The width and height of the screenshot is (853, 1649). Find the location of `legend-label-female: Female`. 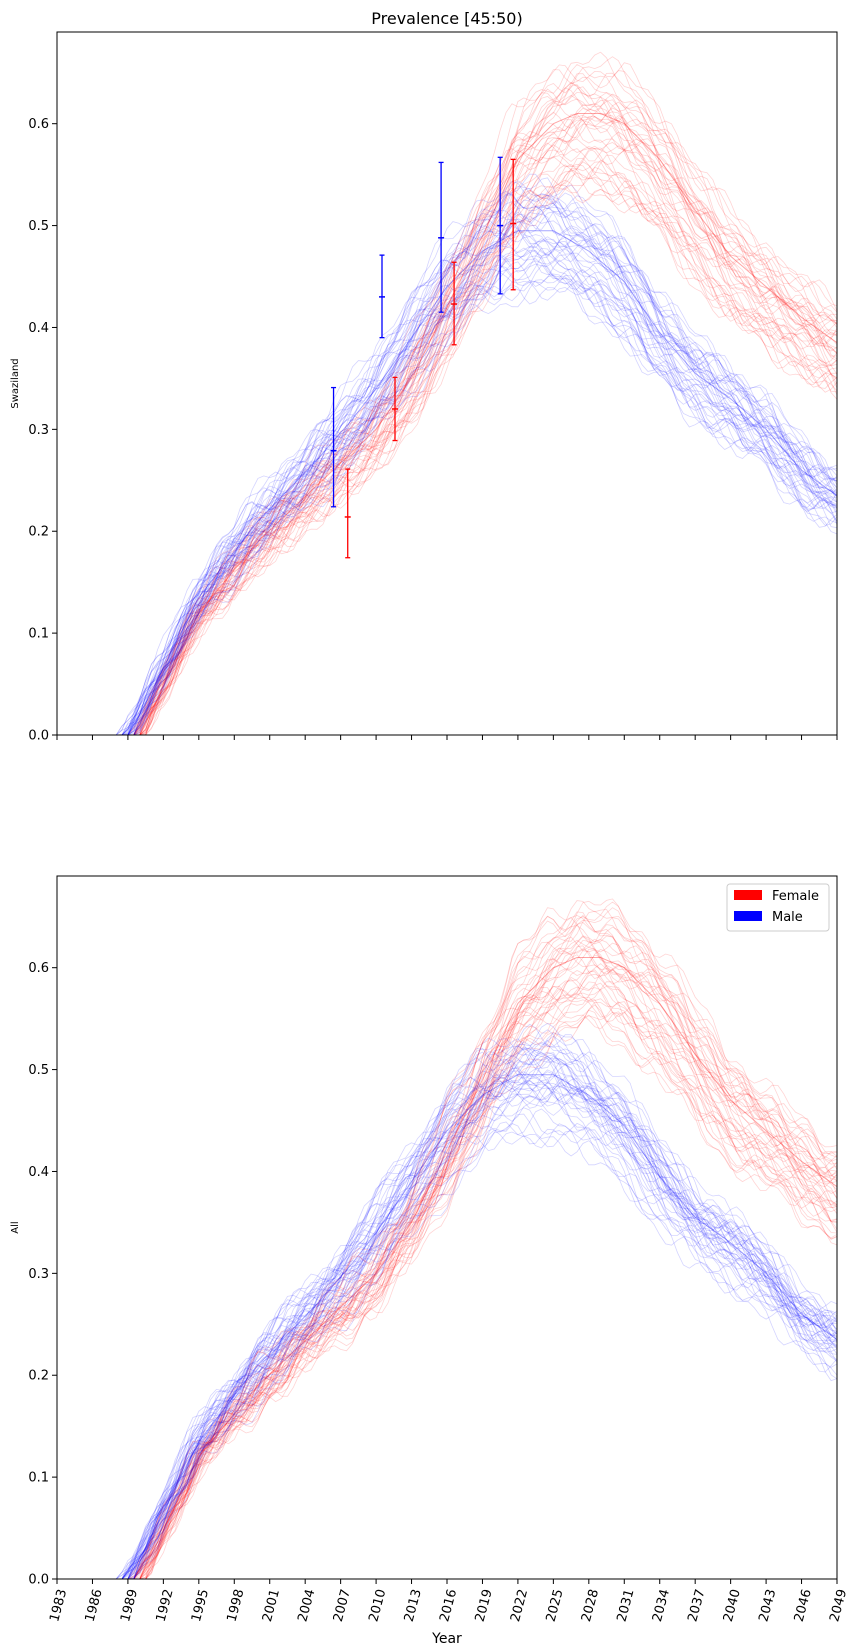

legend-label-female: Female is located at coordinates (795, 896).